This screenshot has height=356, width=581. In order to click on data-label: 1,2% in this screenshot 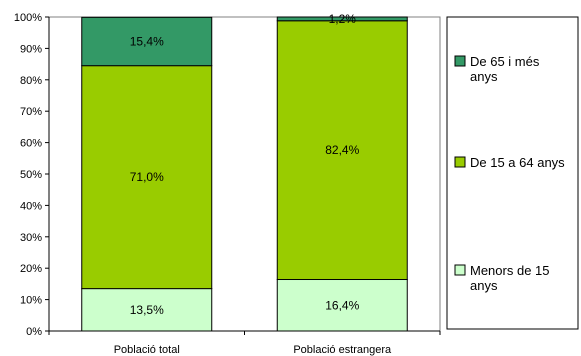, I will do `click(343, 19)`.